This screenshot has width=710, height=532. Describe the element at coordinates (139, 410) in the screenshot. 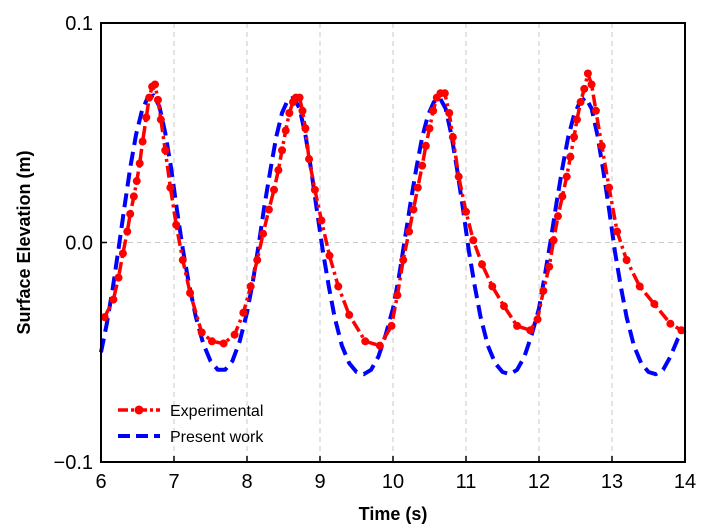

I see `legend-marker-experimental` at that location.